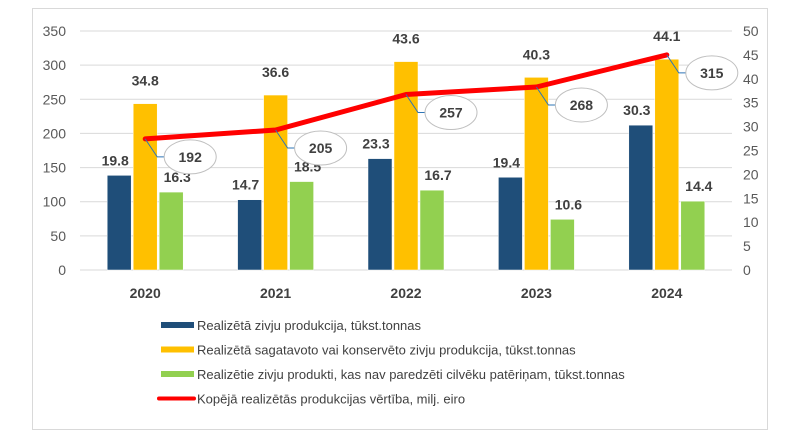 The height and width of the screenshot is (444, 800). What do you see at coordinates (536, 54) in the screenshot?
I see `data-label: 40.3` at bounding box center [536, 54].